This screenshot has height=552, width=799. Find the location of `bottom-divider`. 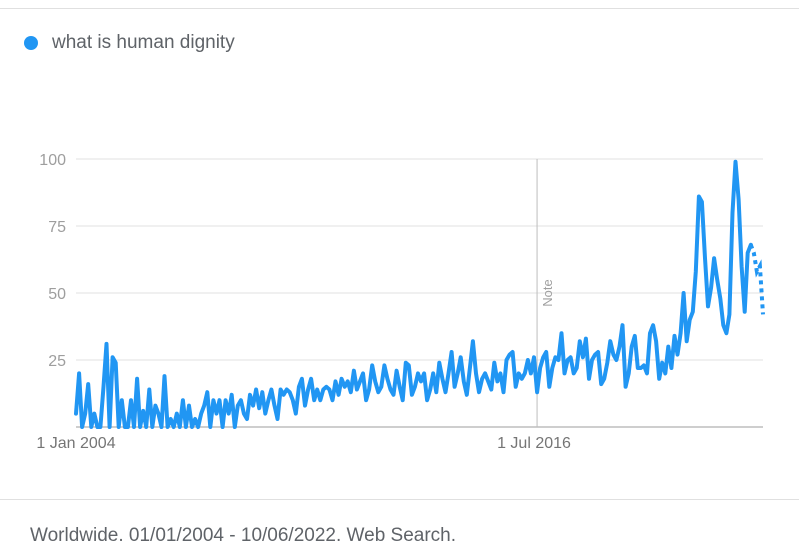

bottom-divider is located at coordinates (399, 499).